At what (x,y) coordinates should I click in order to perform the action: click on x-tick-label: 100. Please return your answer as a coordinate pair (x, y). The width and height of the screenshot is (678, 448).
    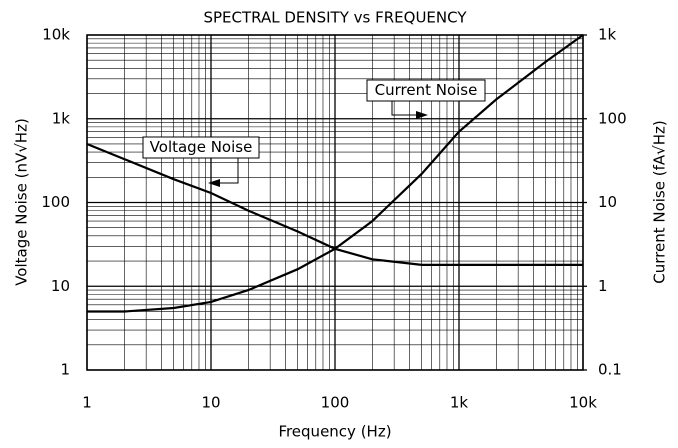
    Looking at the image, I should click on (335, 403).